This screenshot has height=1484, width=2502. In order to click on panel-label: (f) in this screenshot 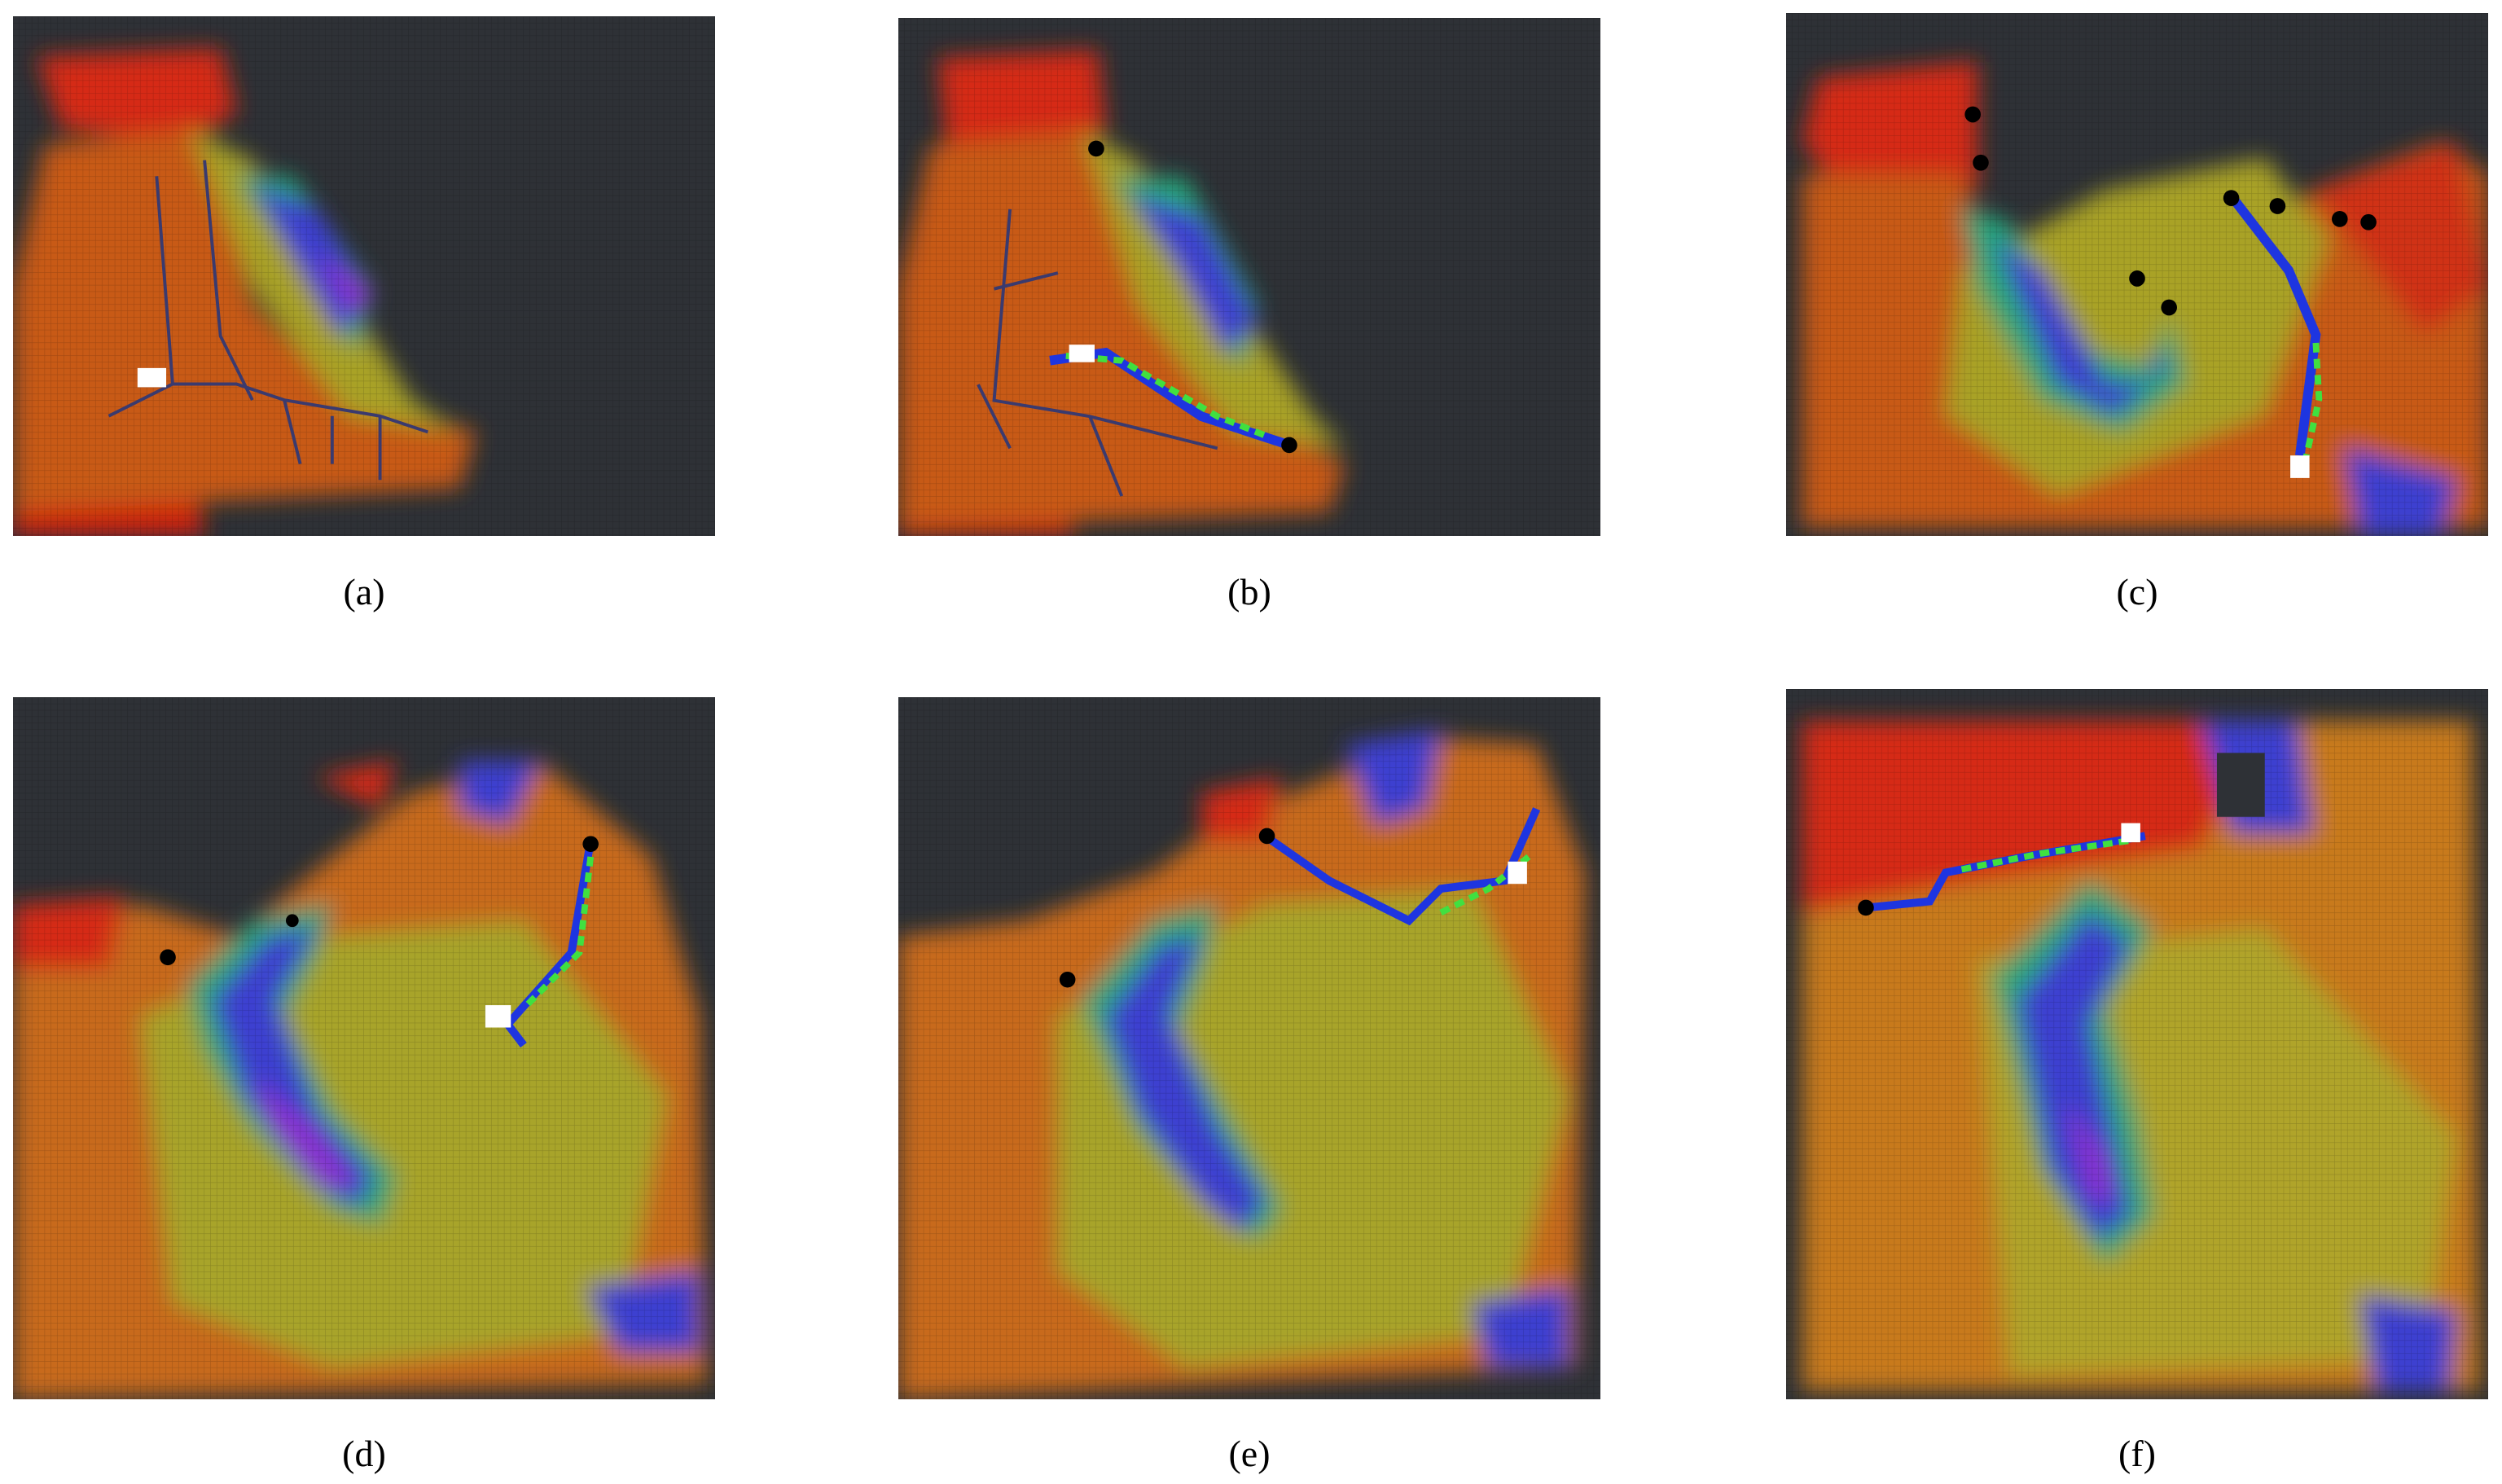, I will do `click(2137, 1453)`.